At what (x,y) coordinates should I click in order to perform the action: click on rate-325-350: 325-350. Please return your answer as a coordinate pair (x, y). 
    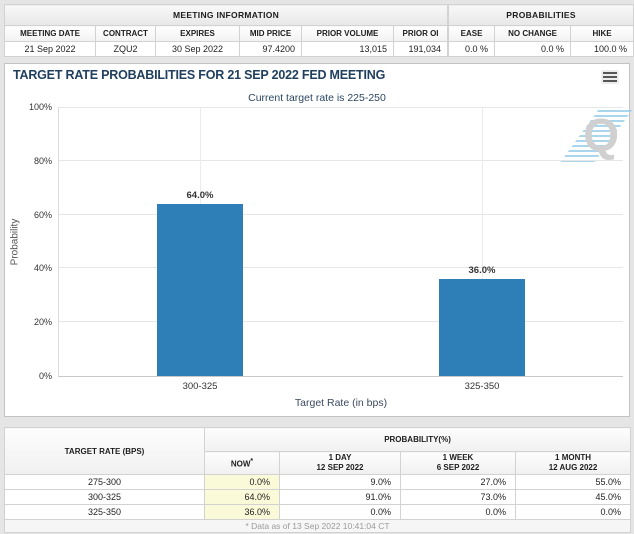
    Looking at the image, I should click on (104, 512).